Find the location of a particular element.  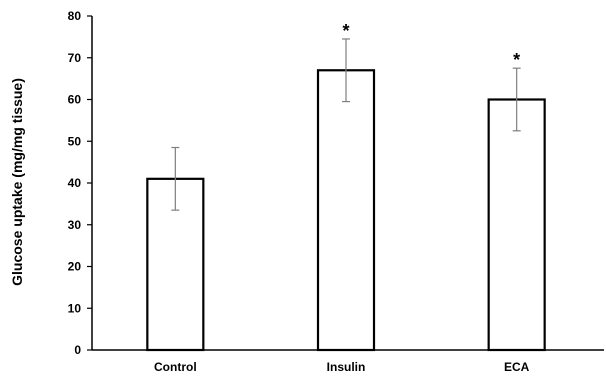

y-tick-label: 70 is located at coordinates (75, 58).